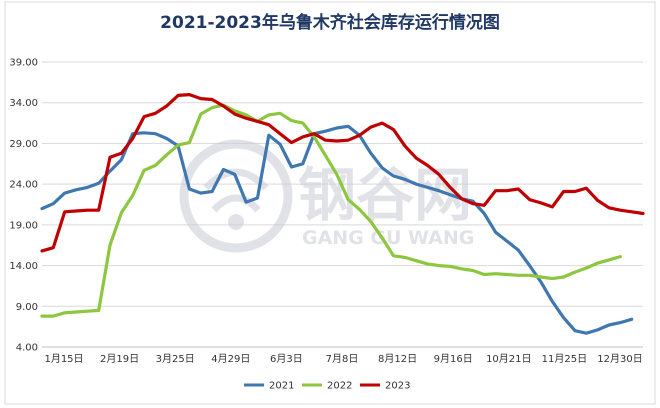 This screenshot has height=408, width=660. Describe the element at coordinates (27, 307) in the screenshot. I see `y-tick-label: 9.00` at that location.